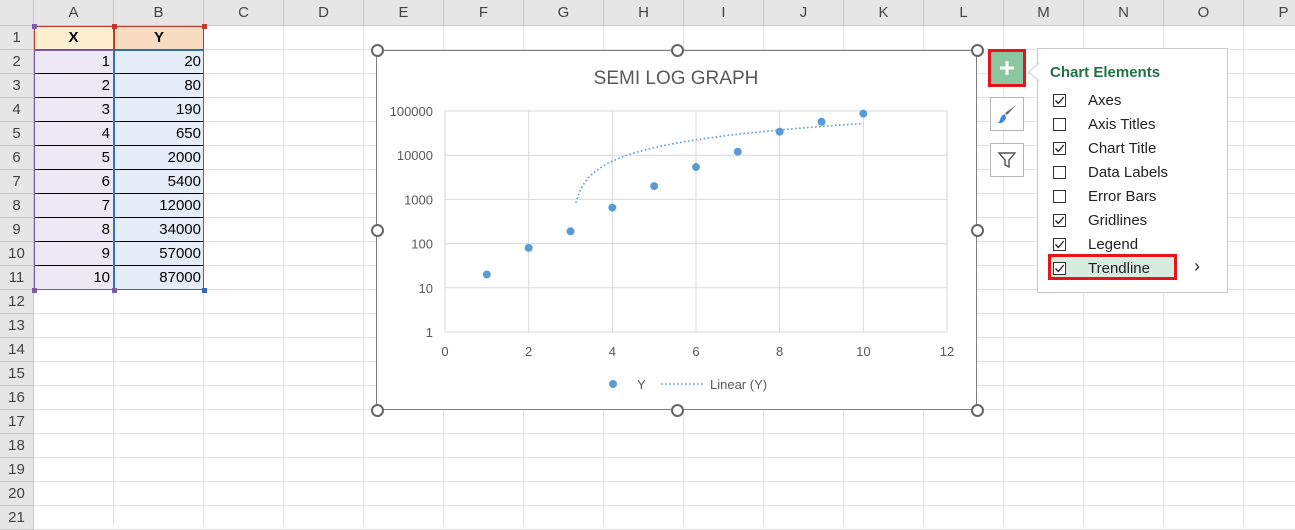  What do you see at coordinates (159, 13) in the screenshot?
I see `column-header-b: B` at bounding box center [159, 13].